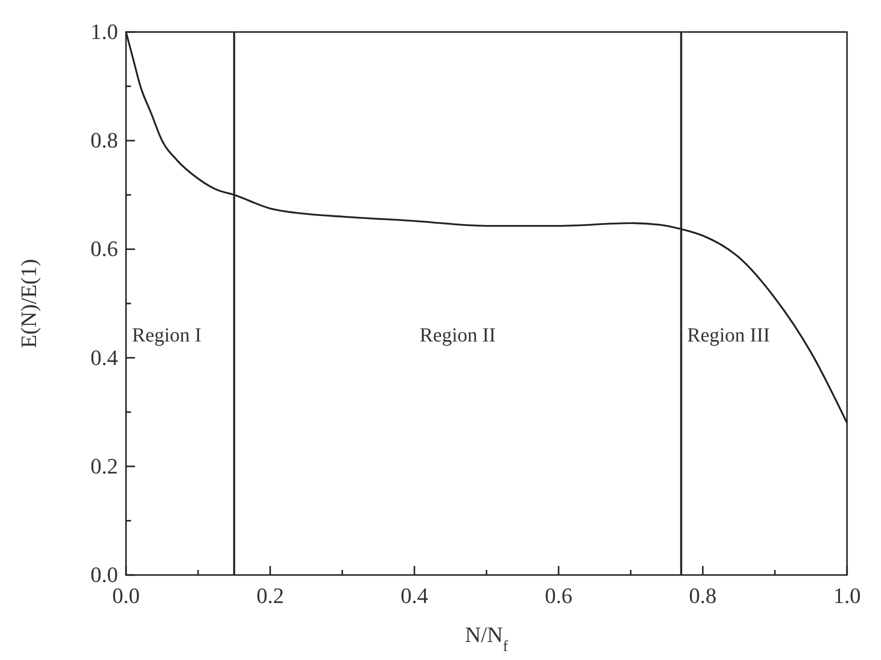 The width and height of the screenshot is (881, 660). What do you see at coordinates (104, 357) in the screenshot?
I see `y-tick-label: 0.4` at bounding box center [104, 357].